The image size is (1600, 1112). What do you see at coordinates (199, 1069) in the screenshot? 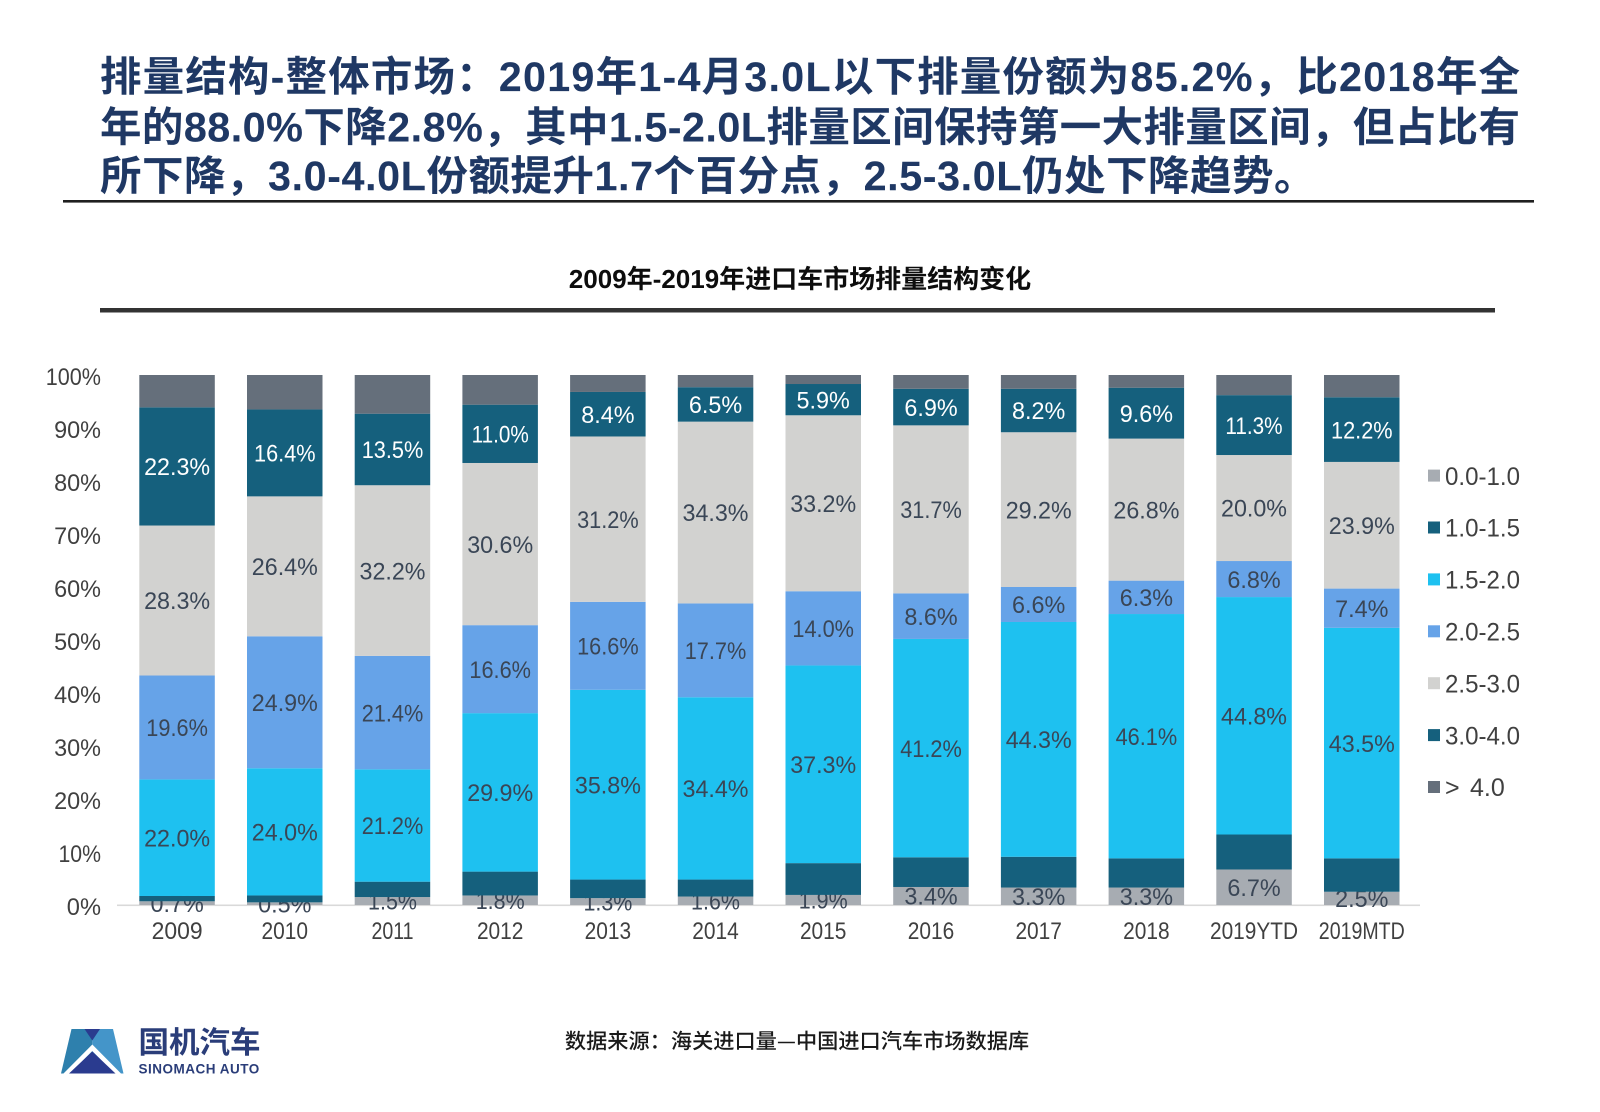
I see `svg-text: SINOMACH AUTO` at bounding box center [199, 1069].